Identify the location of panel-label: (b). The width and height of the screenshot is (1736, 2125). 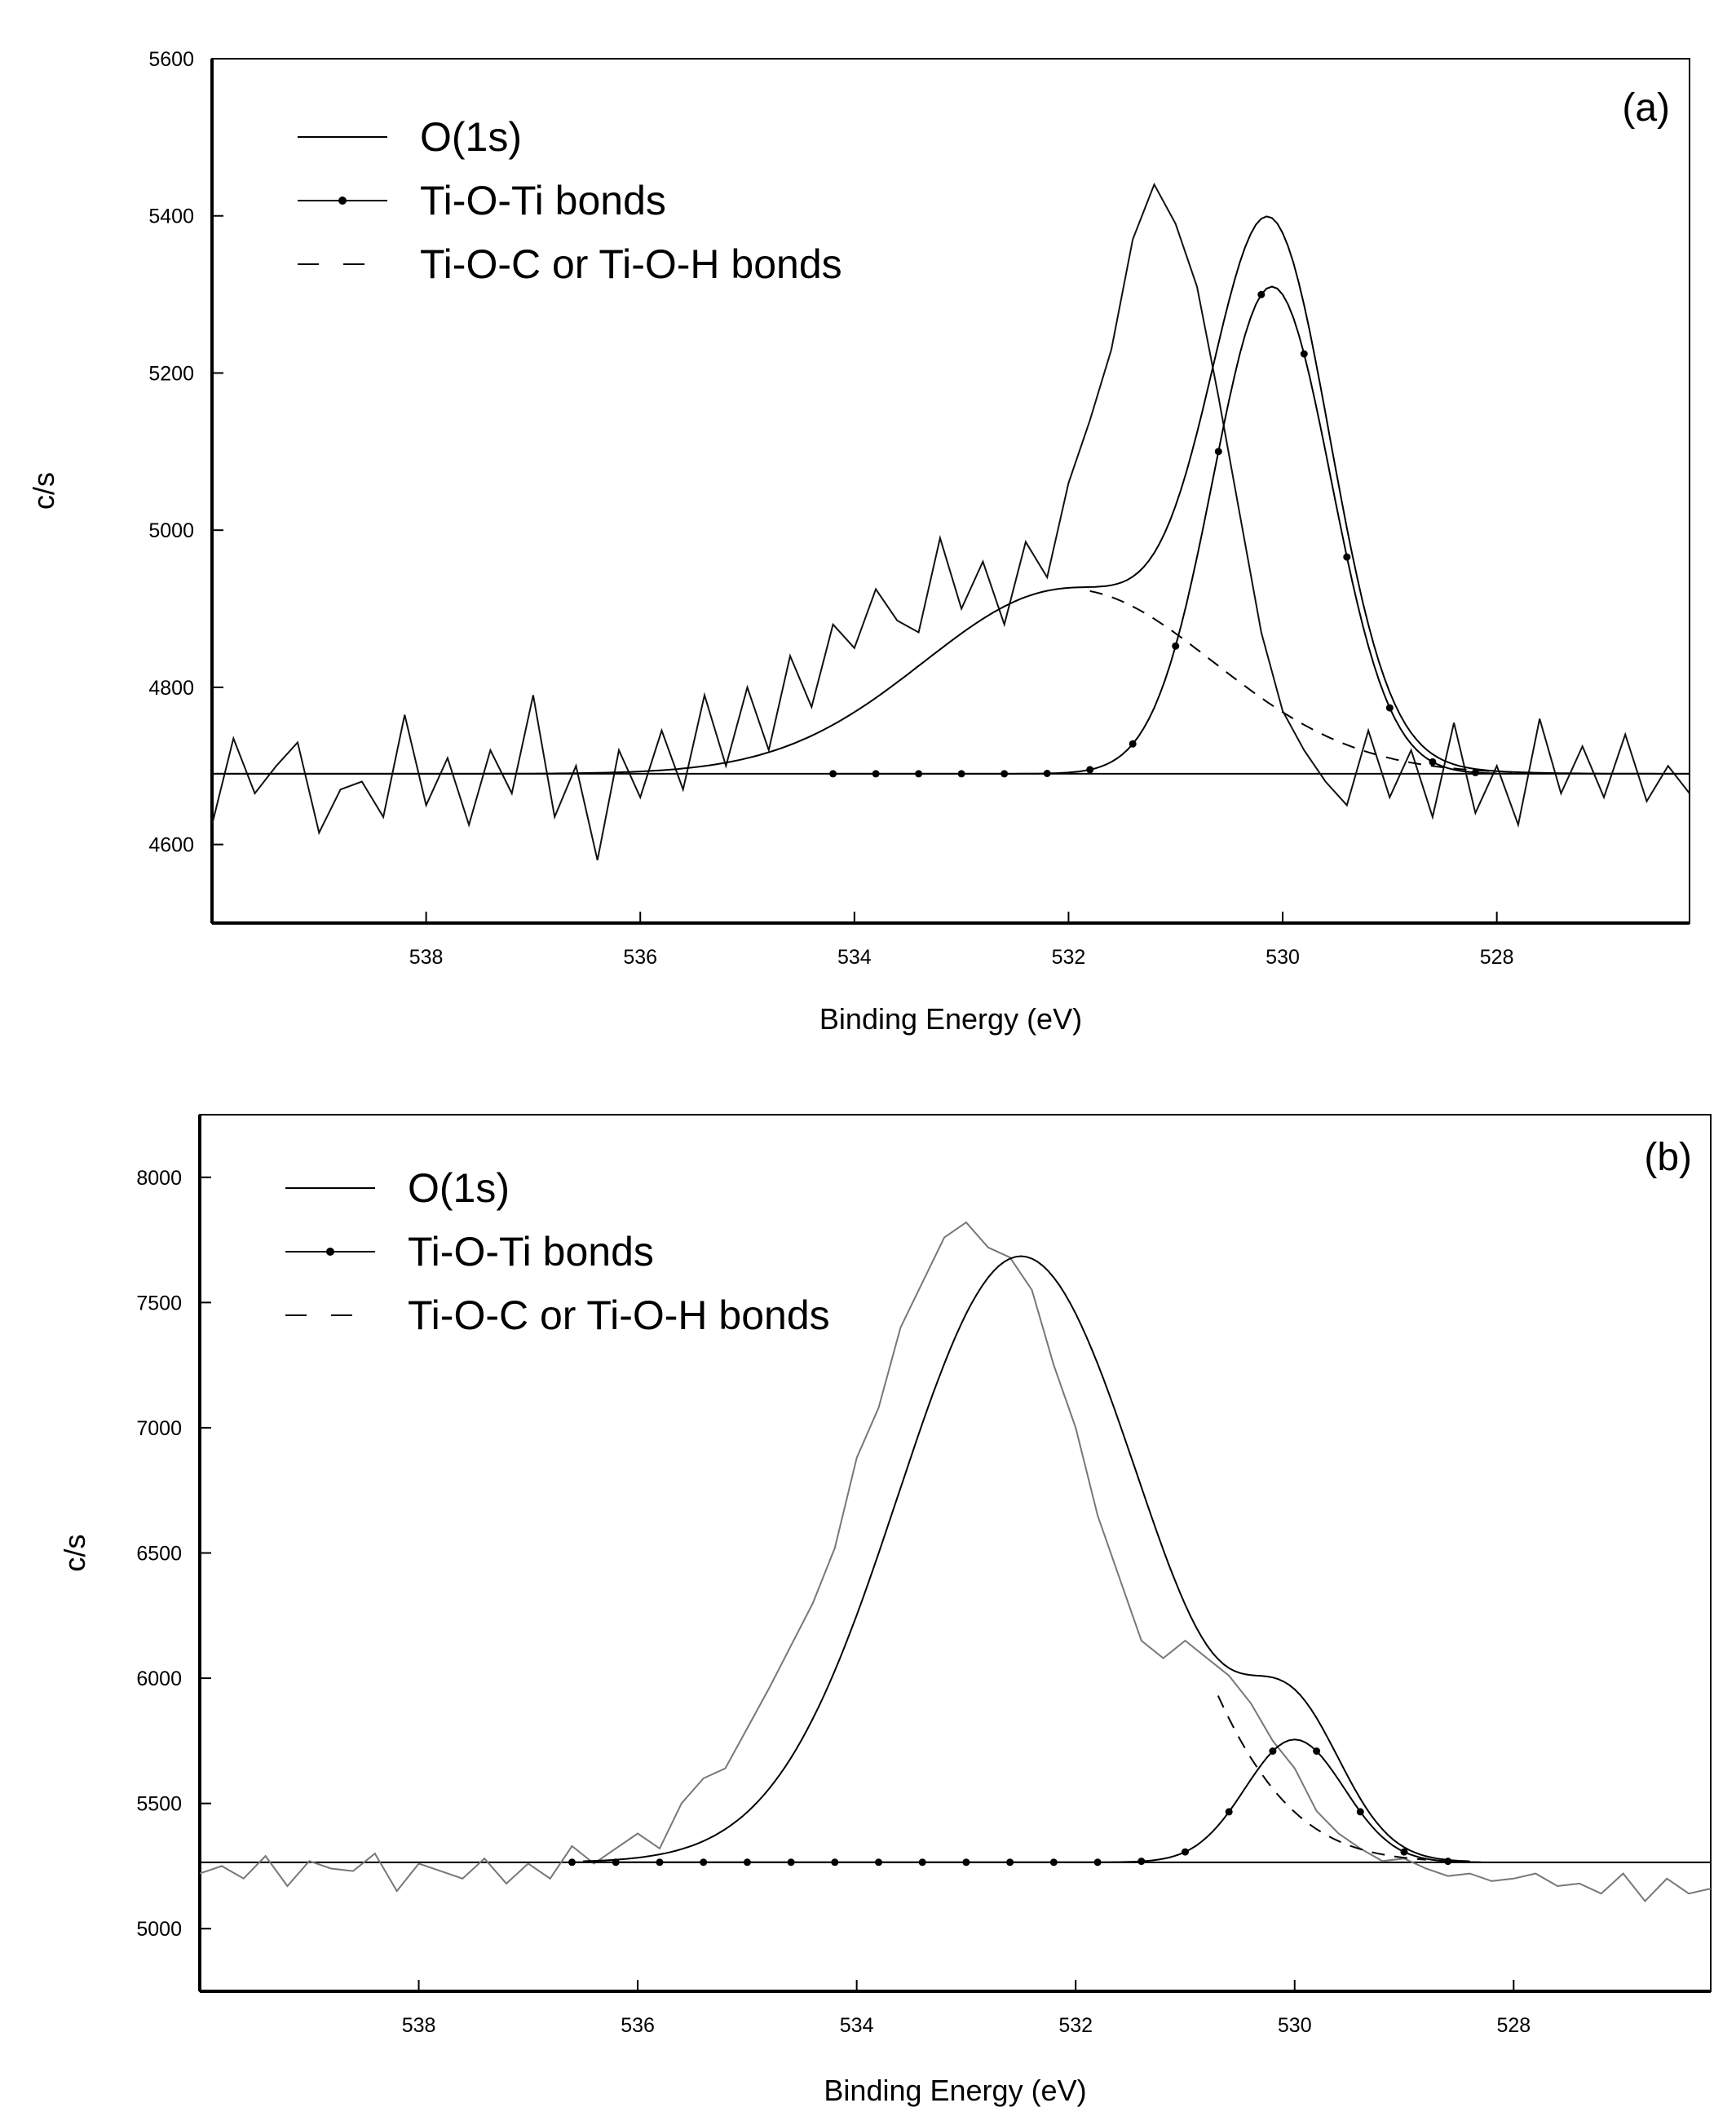
(1668, 1157).